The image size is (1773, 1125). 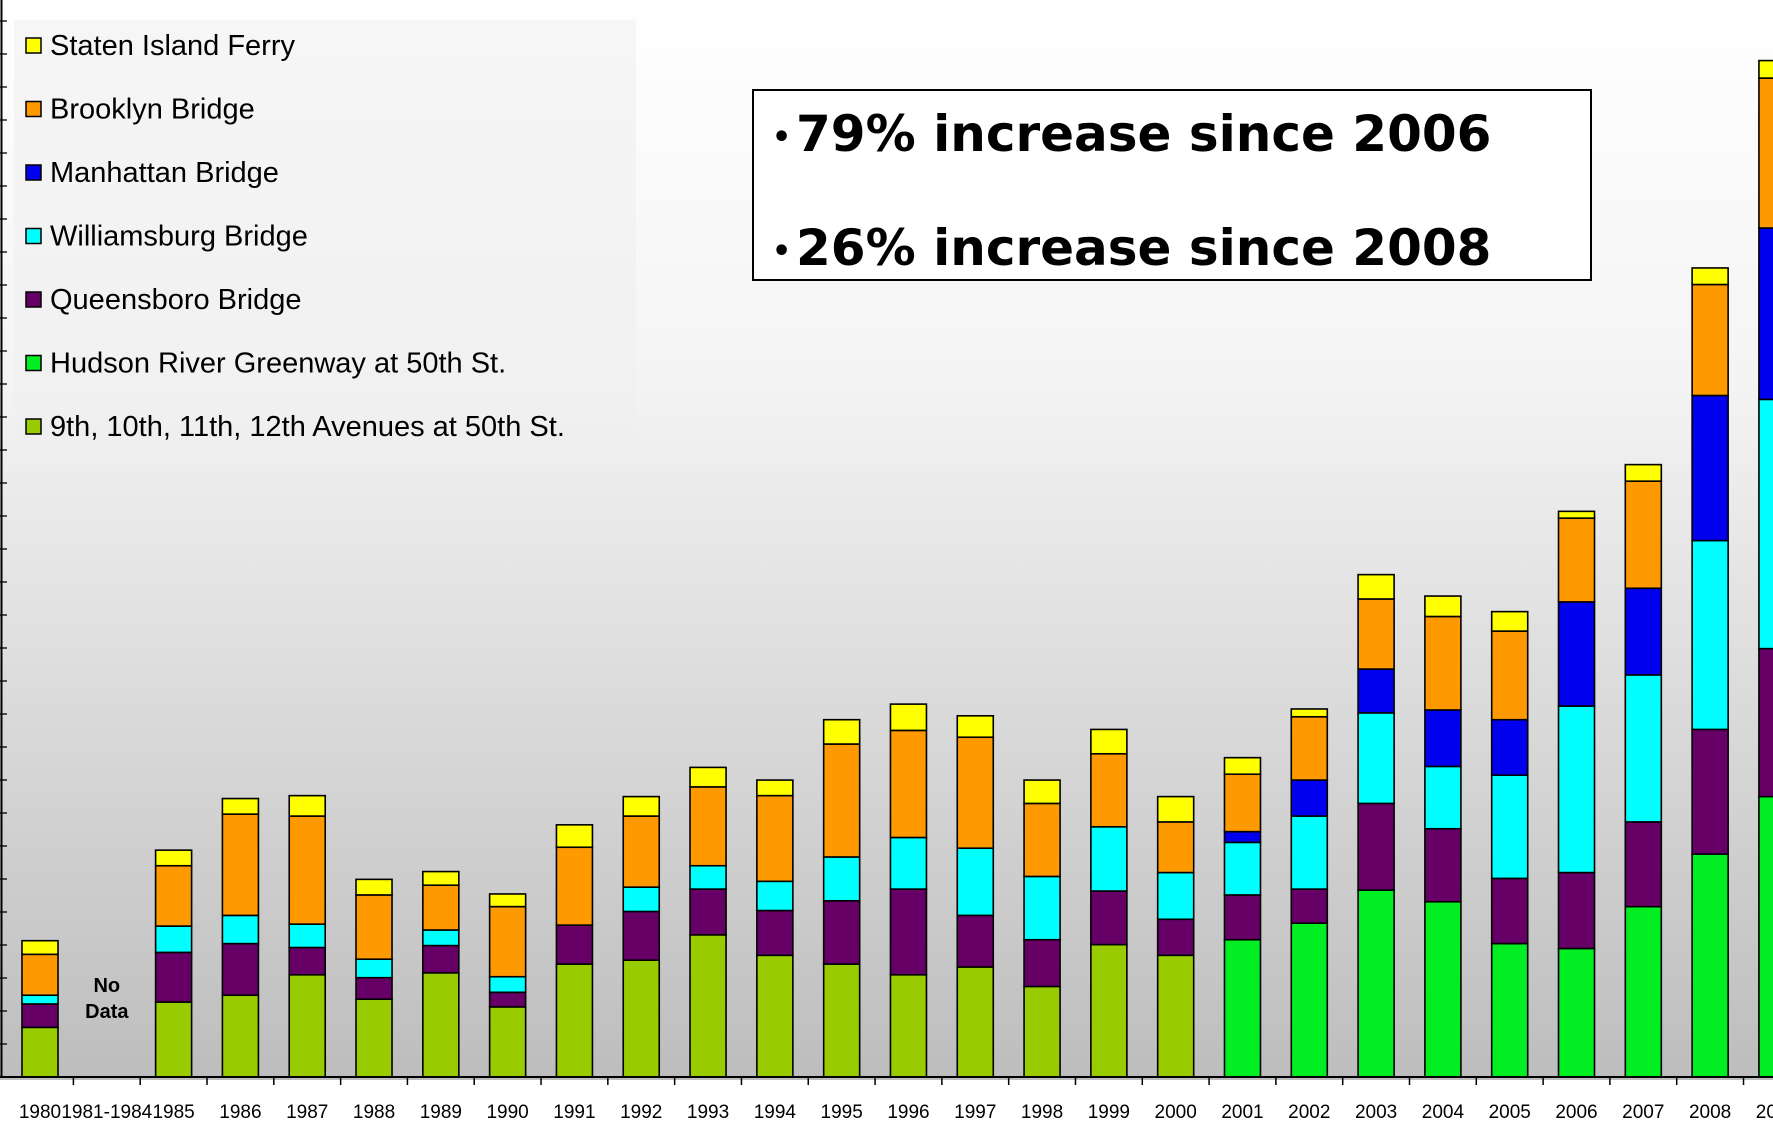 I want to click on legend-label: Staten Island Ferry, so click(x=172, y=46).